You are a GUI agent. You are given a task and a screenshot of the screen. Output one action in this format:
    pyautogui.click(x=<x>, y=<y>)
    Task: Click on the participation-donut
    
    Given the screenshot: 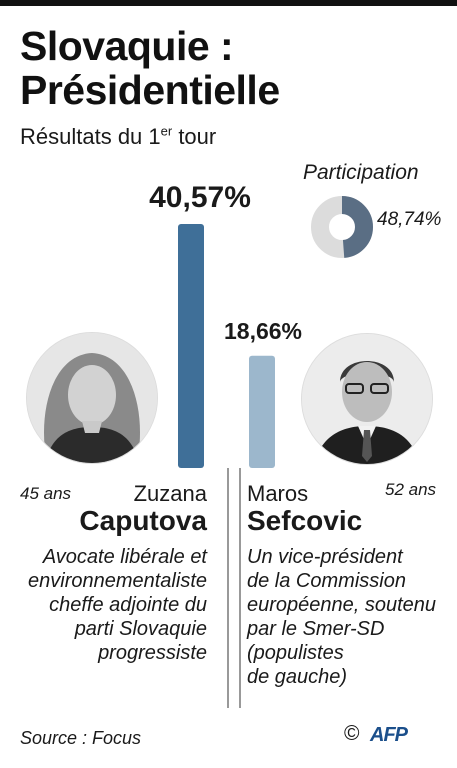 What is the action you would take?
    pyautogui.click(x=342, y=227)
    